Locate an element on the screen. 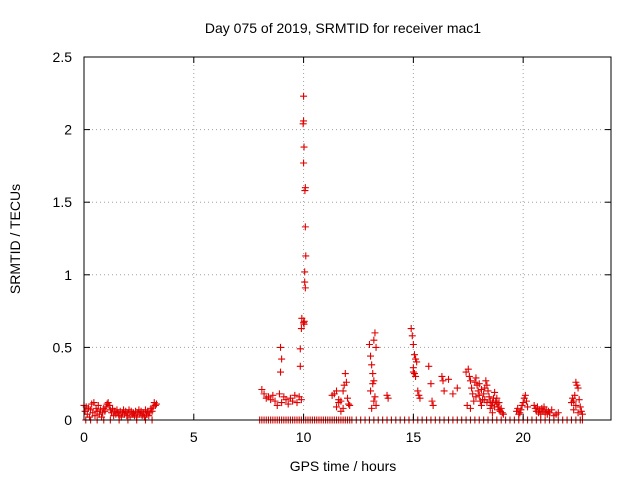 This screenshot has width=640, height=480. y-tick-label: 2 is located at coordinates (68, 130).